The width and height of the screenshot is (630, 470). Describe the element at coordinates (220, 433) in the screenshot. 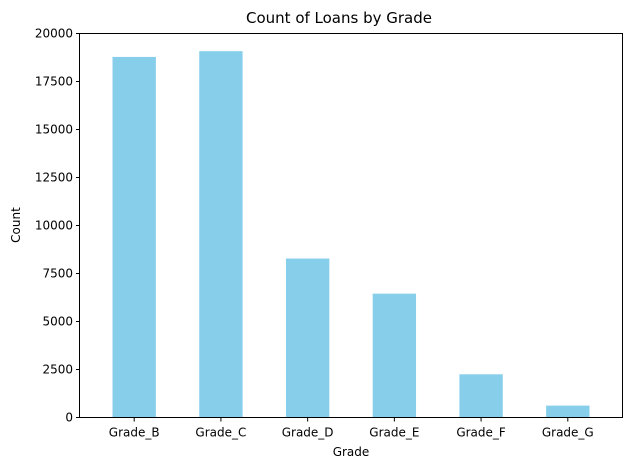

I see `x-tick-label: Grade_C` at that location.